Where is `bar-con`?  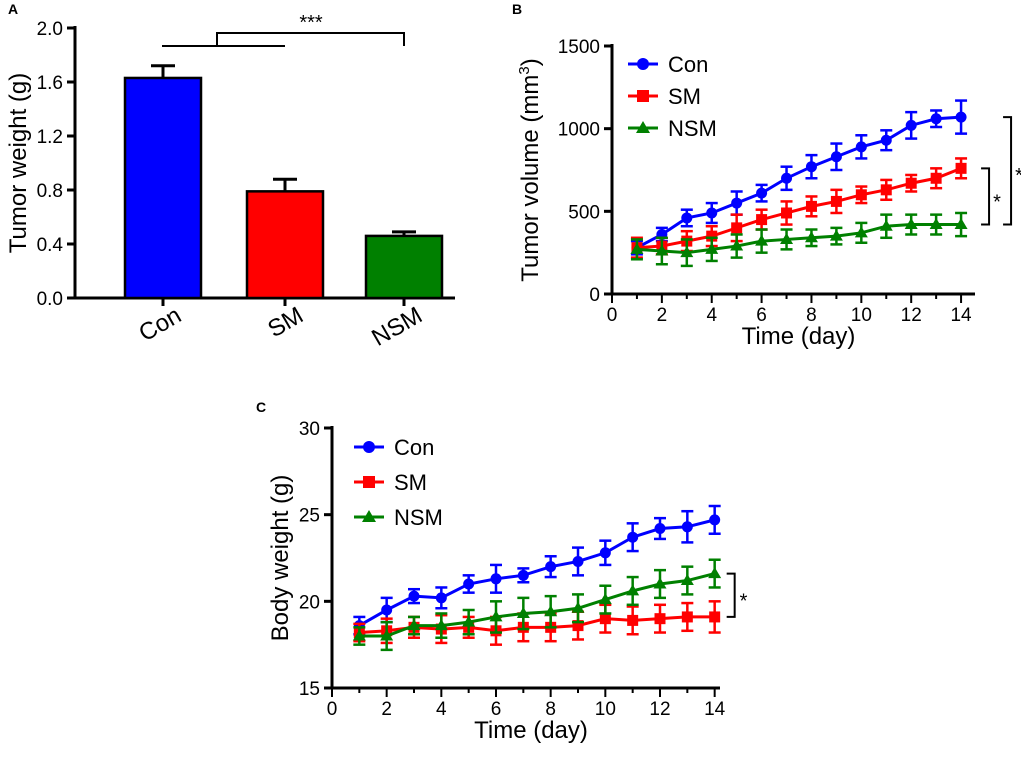 bar-con is located at coordinates (163, 188).